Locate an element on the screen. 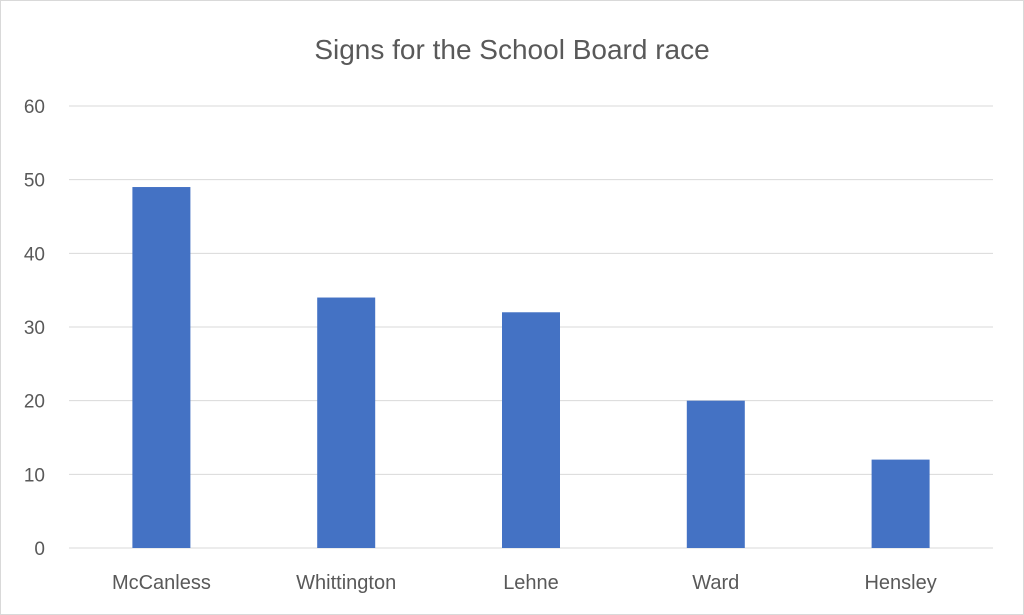 The width and height of the screenshot is (1024, 615). y-tick-label: 30 is located at coordinates (34, 328).